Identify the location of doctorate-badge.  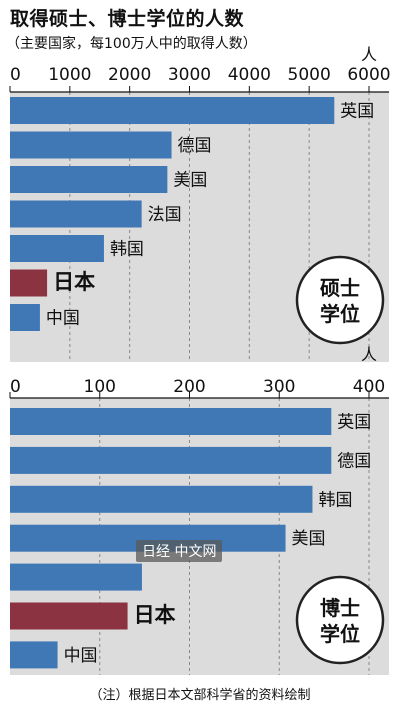
(340, 620).